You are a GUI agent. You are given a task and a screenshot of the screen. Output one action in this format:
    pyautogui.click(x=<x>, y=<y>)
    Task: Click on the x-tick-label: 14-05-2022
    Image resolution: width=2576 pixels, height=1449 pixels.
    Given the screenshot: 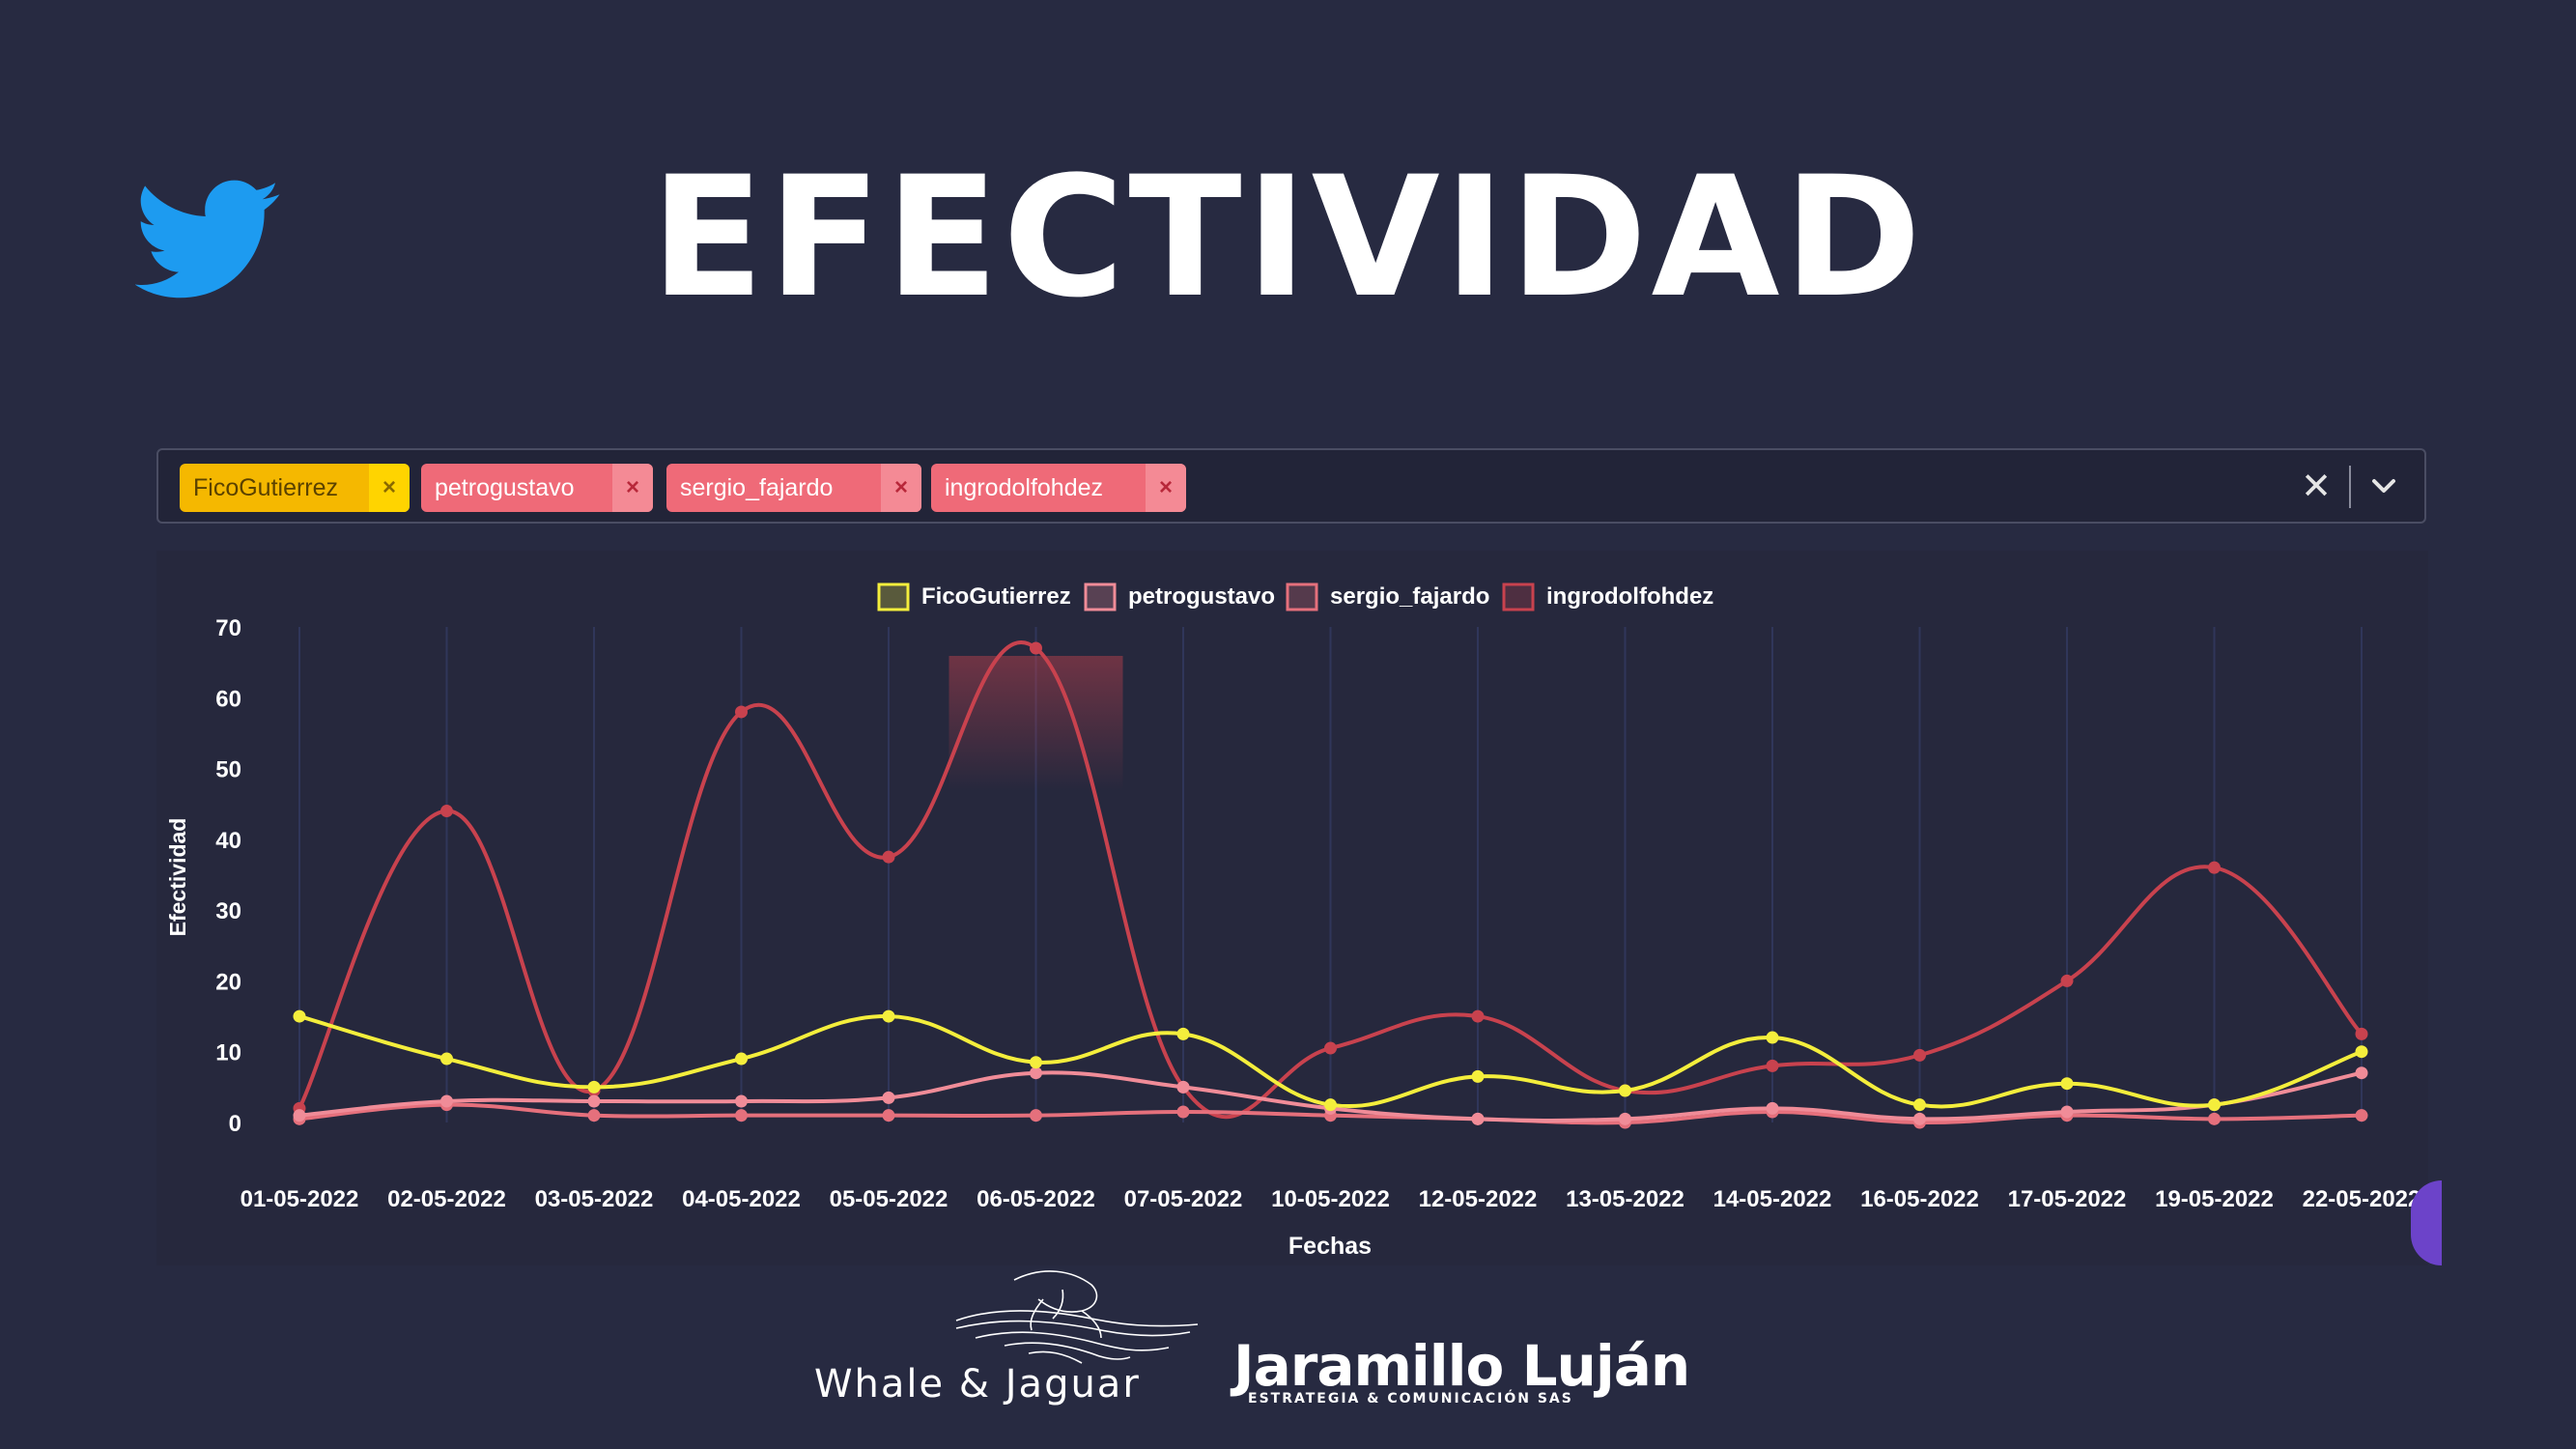 What is the action you would take?
    pyautogui.click(x=1772, y=1199)
    